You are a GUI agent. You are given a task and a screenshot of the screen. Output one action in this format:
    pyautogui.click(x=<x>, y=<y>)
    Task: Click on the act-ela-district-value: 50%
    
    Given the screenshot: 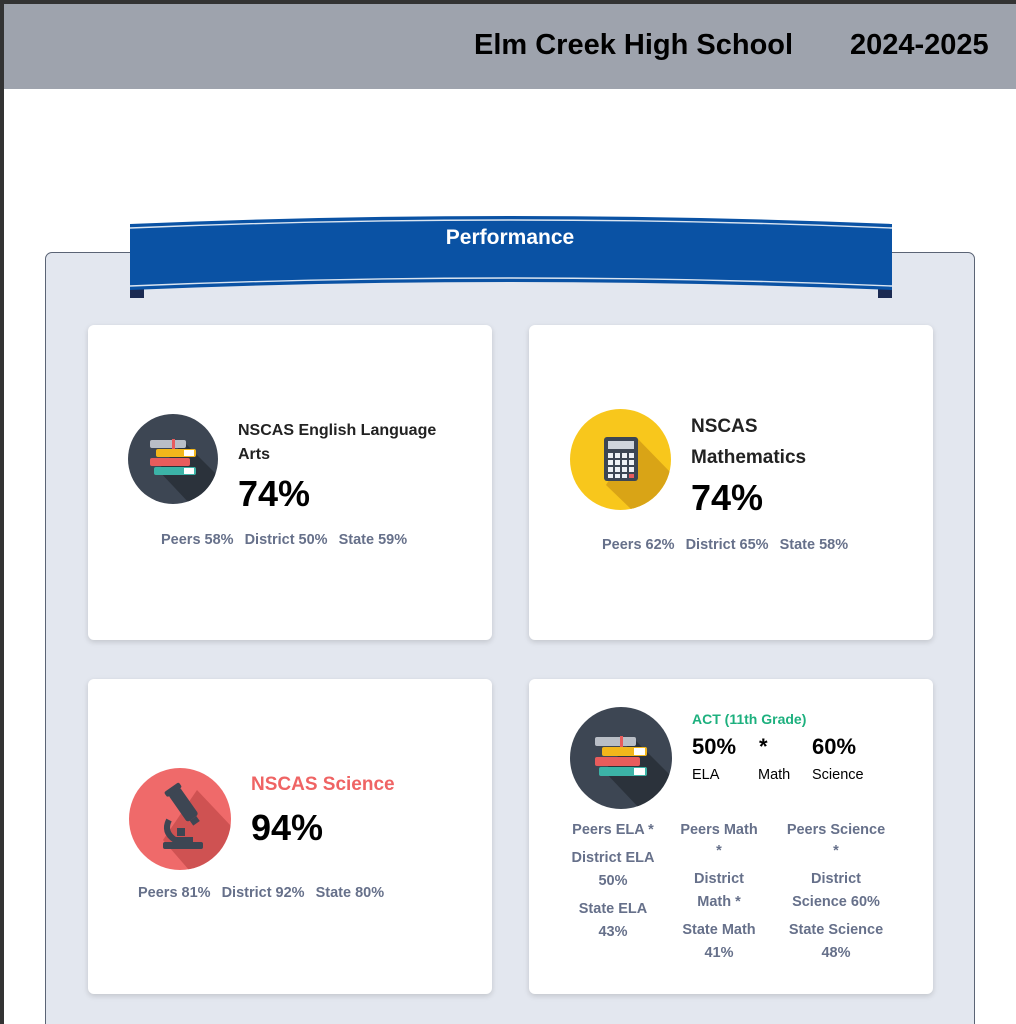 What is the action you would take?
    pyautogui.click(x=613, y=881)
    